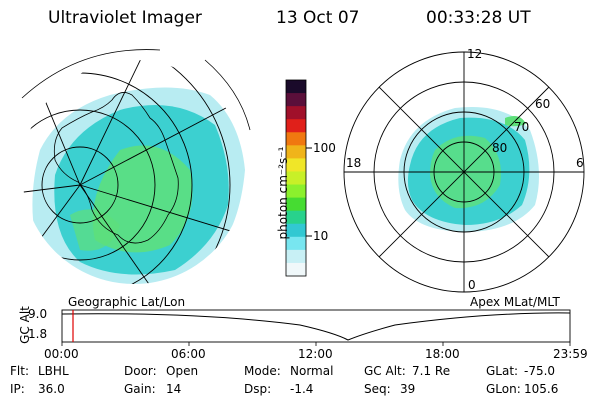 The height and width of the screenshot is (400, 600). I want to click on mlat-label-80: 80, so click(500, 148).